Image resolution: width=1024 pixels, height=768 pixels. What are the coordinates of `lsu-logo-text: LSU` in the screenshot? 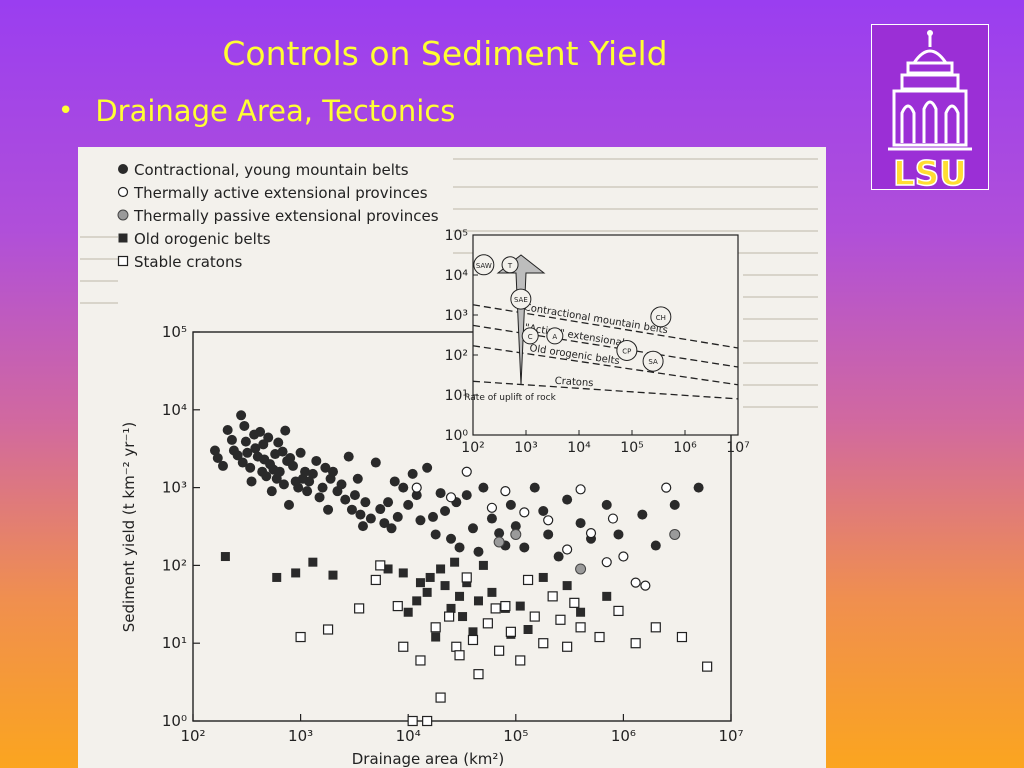 It's located at (930, 171).